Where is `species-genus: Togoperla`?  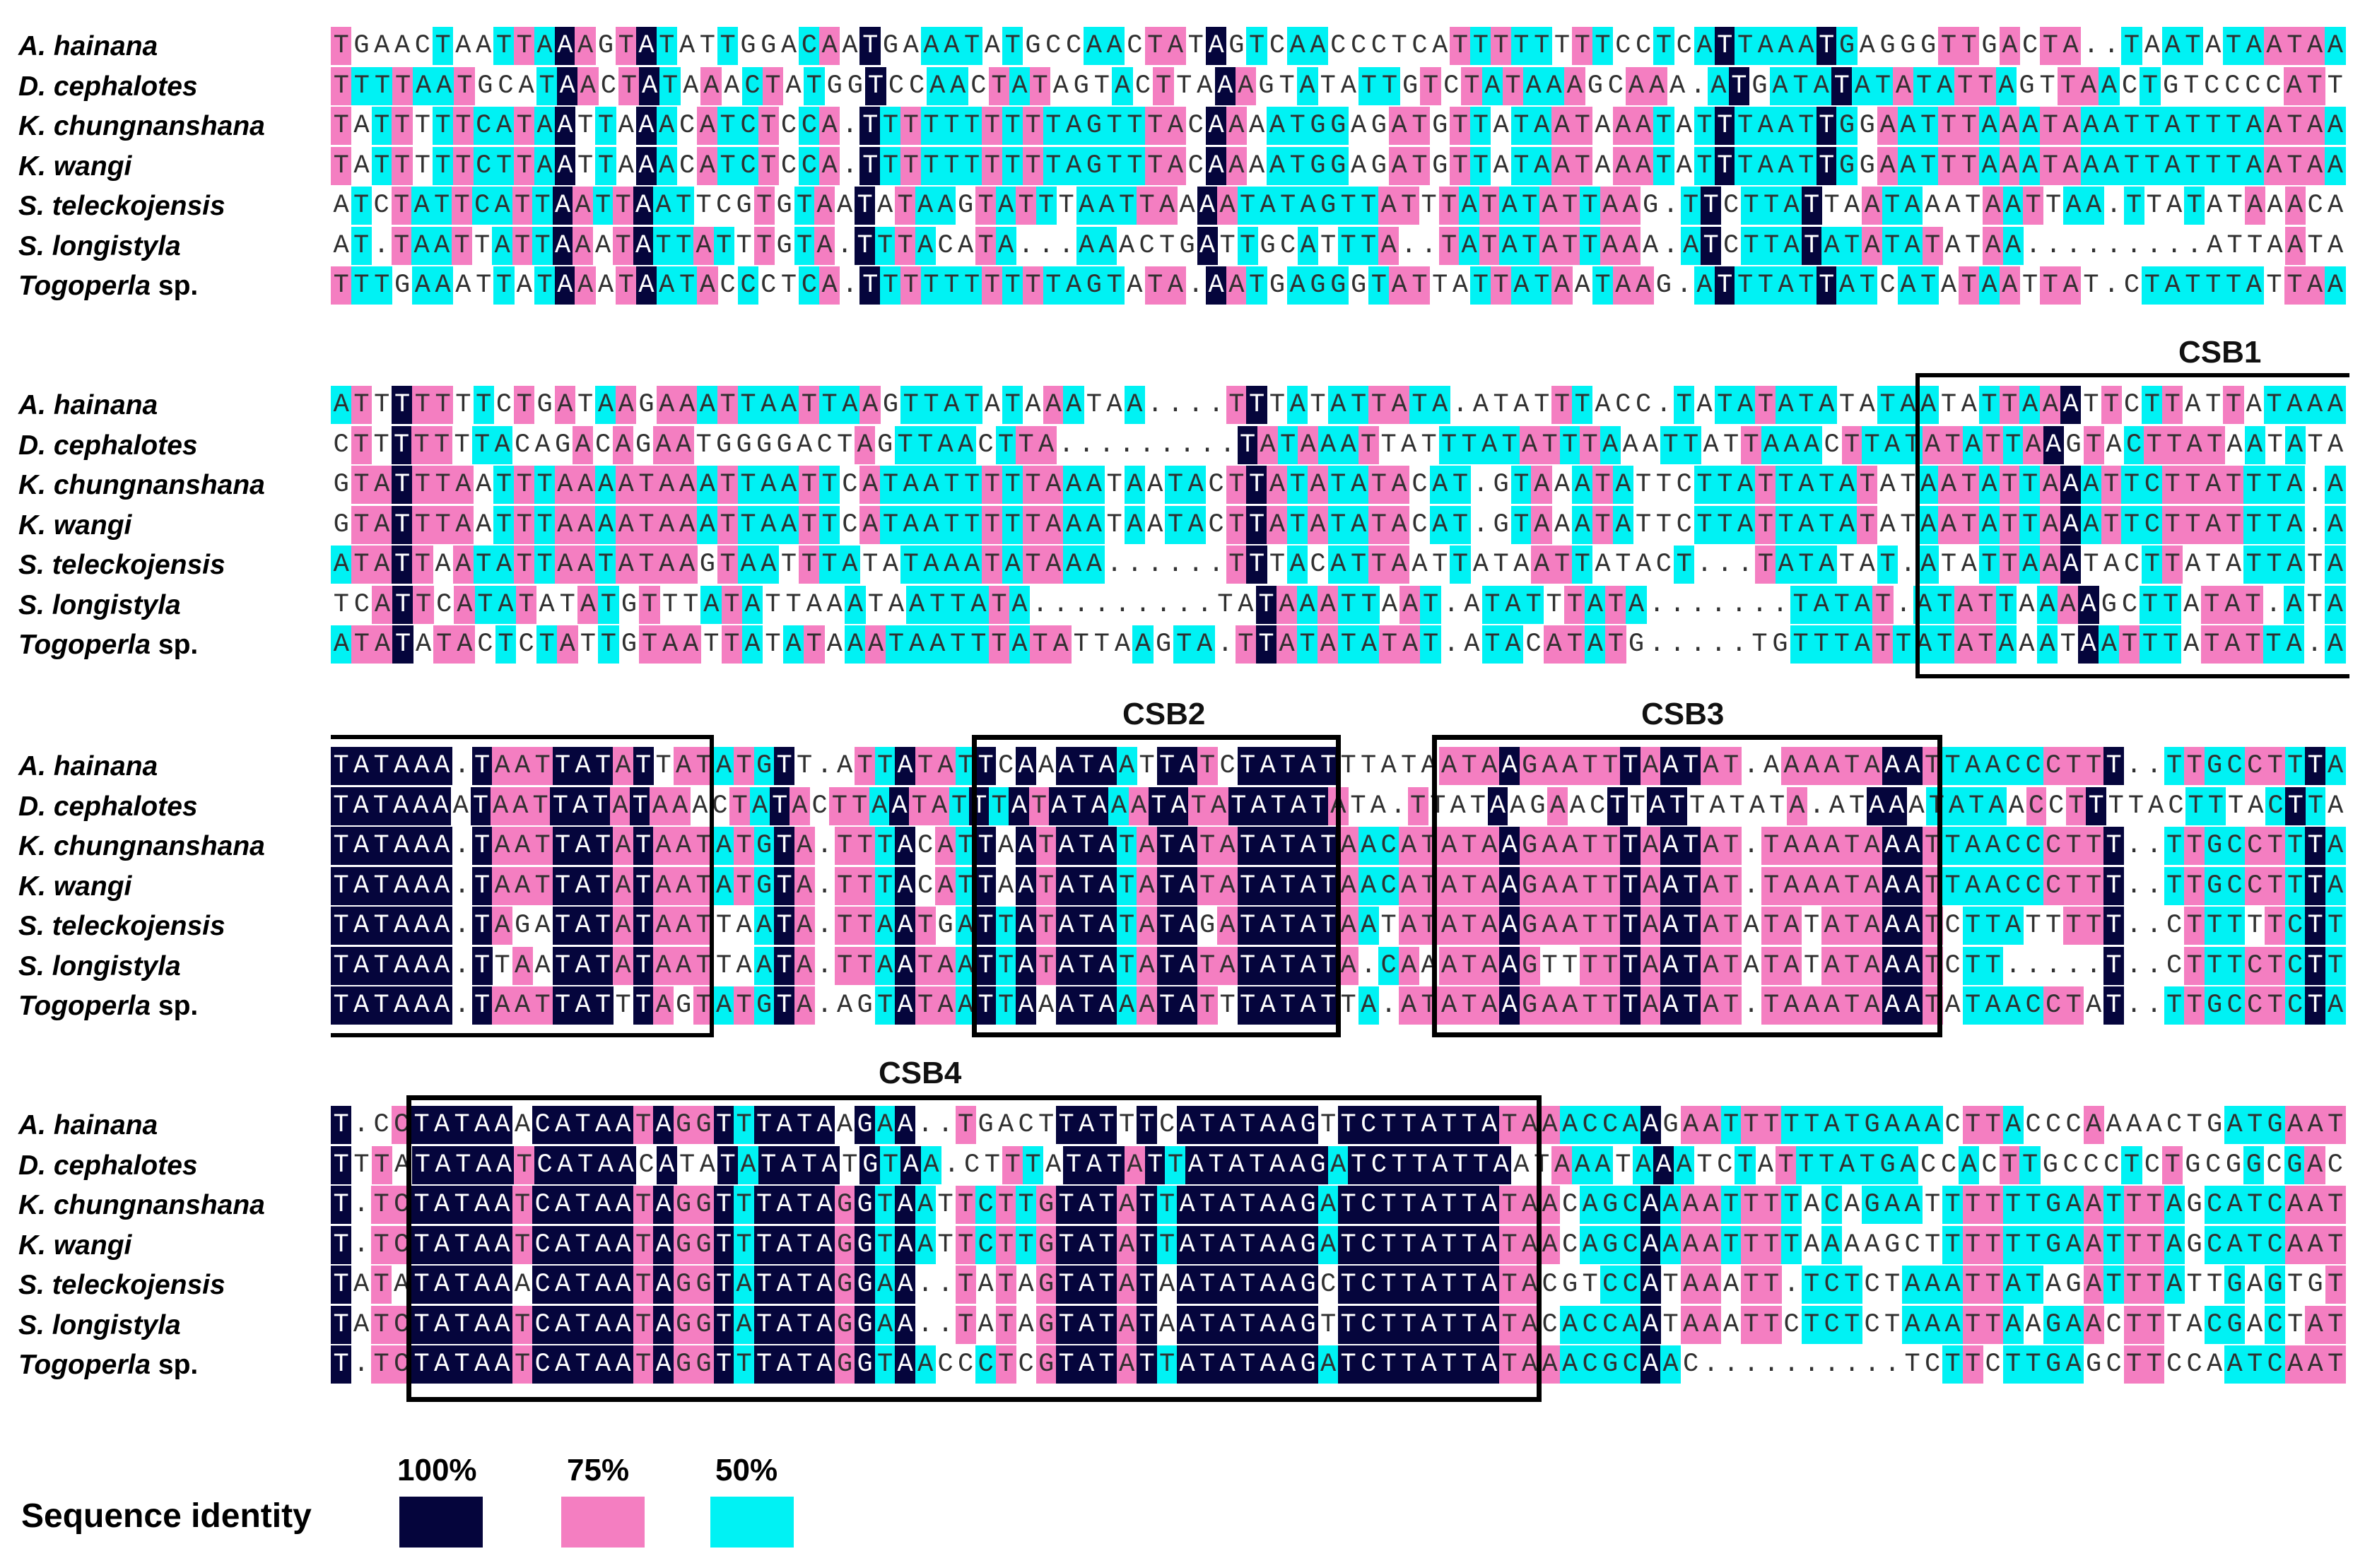
species-genus: Togoperla is located at coordinates (84, 1006).